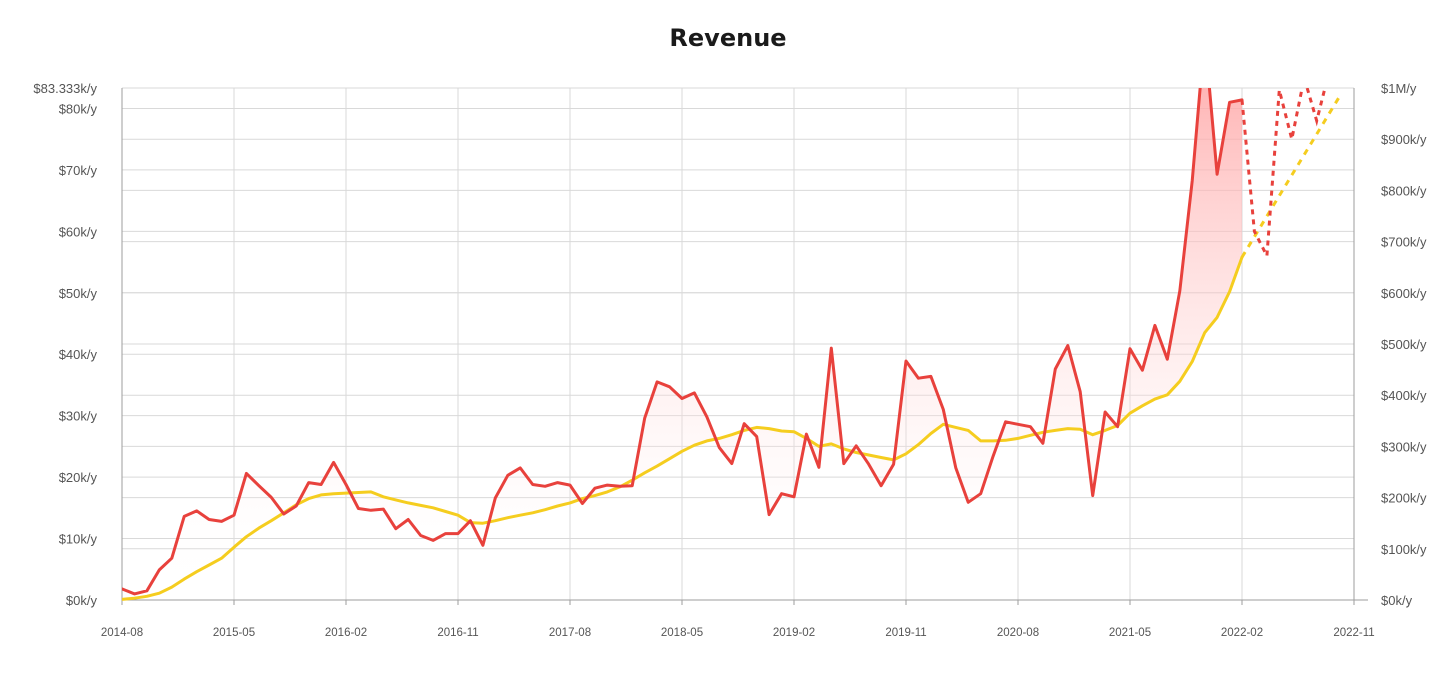 The height and width of the screenshot is (689, 1456). I want to click on chart-title: Revenue, so click(728, 38).